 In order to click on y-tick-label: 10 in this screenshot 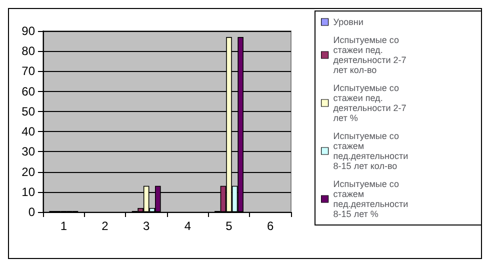, I will do `click(29, 191)`.